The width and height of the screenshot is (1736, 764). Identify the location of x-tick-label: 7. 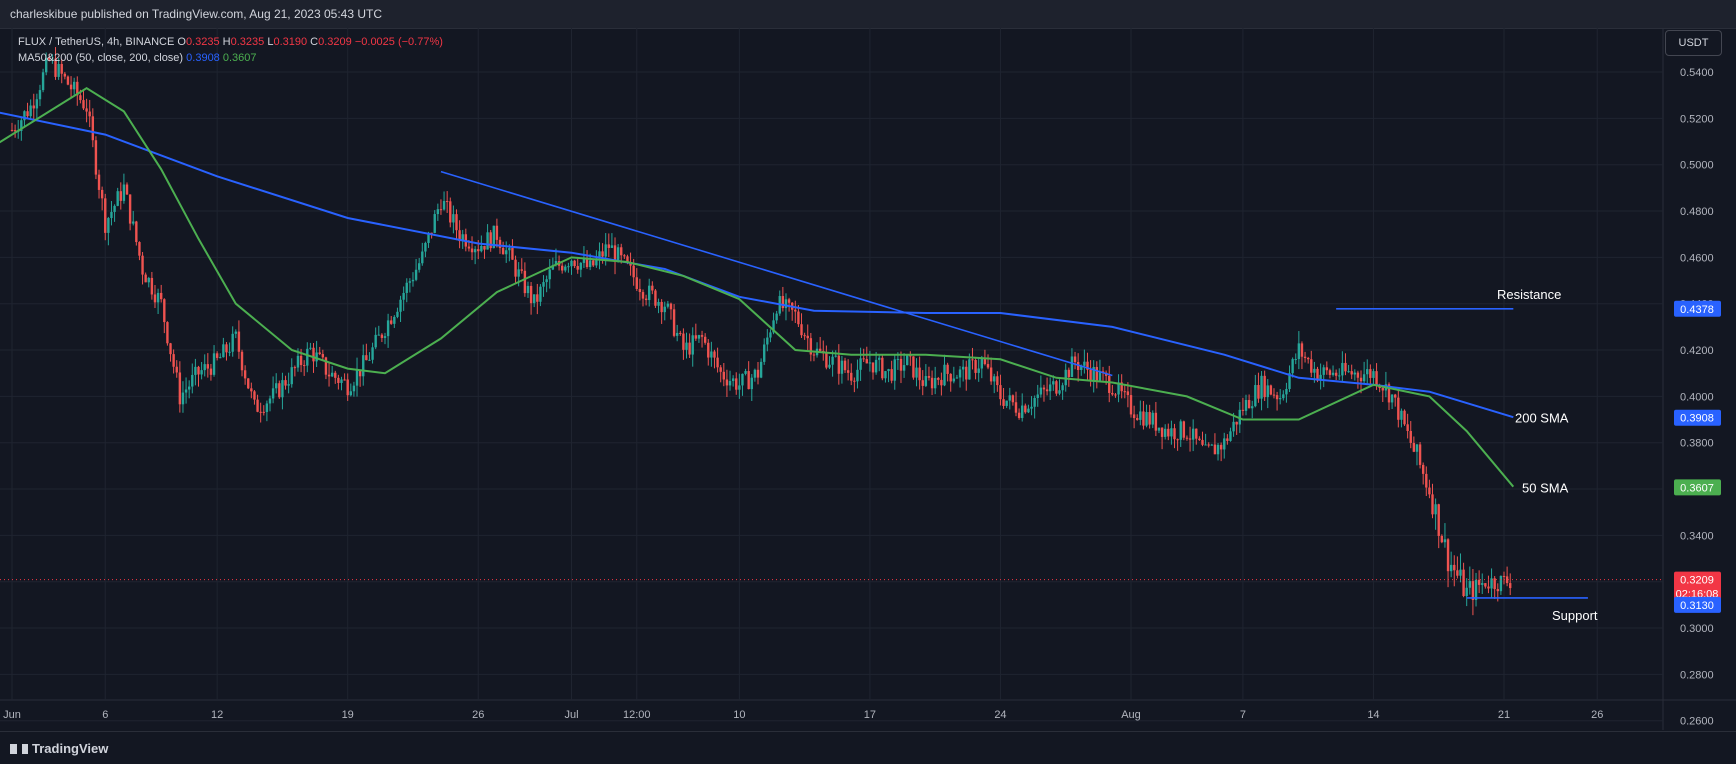
(1243, 715).